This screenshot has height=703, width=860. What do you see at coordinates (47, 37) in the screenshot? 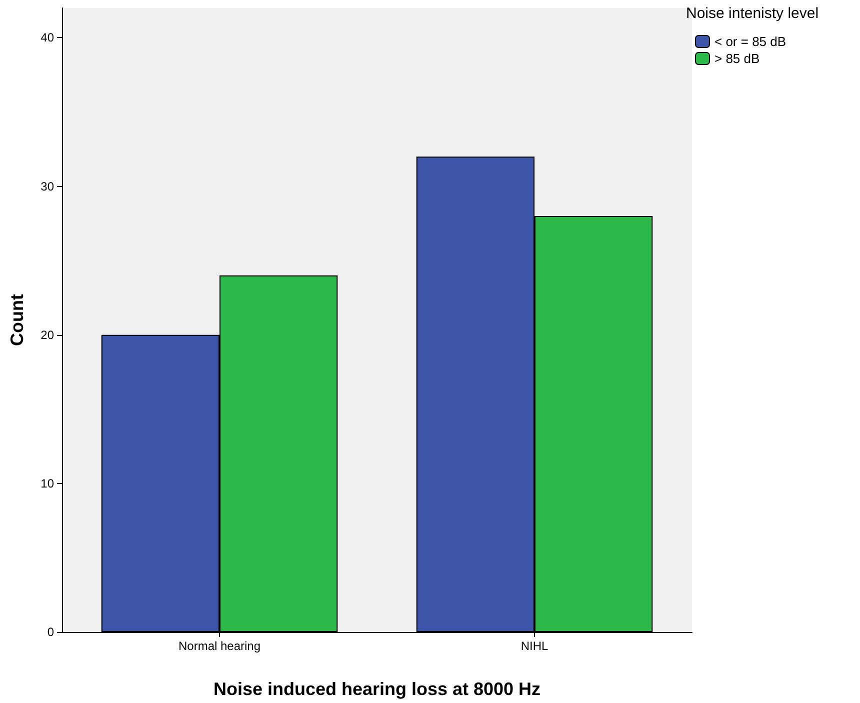
I see `y-tick-label: 40` at bounding box center [47, 37].